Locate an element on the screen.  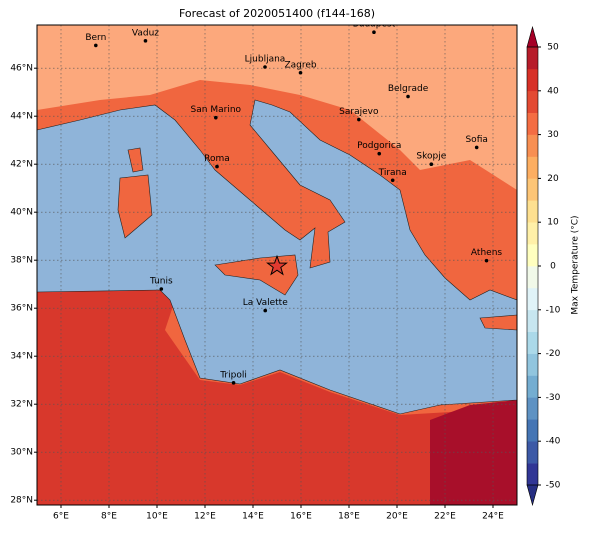
city-label: La Valette is located at coordinates (265, 303).